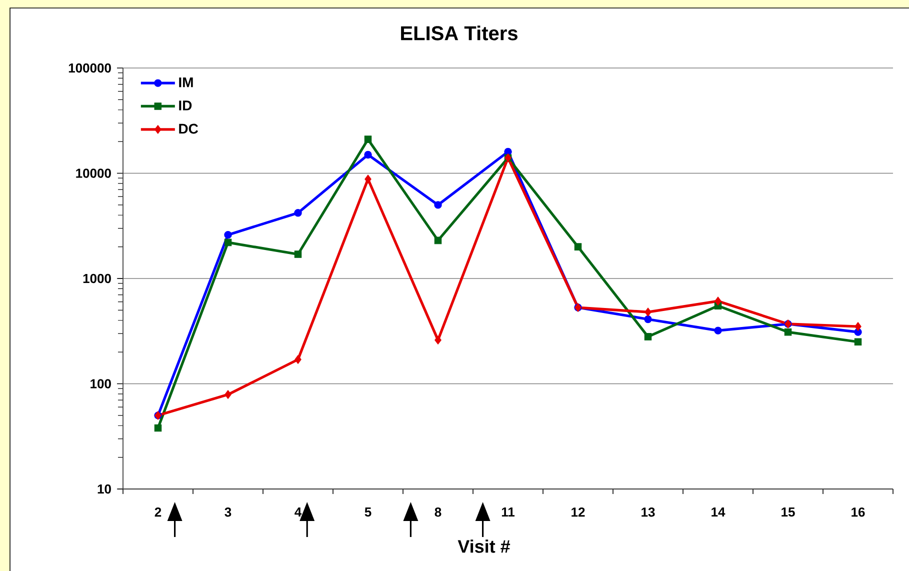  What do you see at coordinates (648, 512) in the screenshot?
I see `x-tick-label: 13` at bounding box center [648, 512].